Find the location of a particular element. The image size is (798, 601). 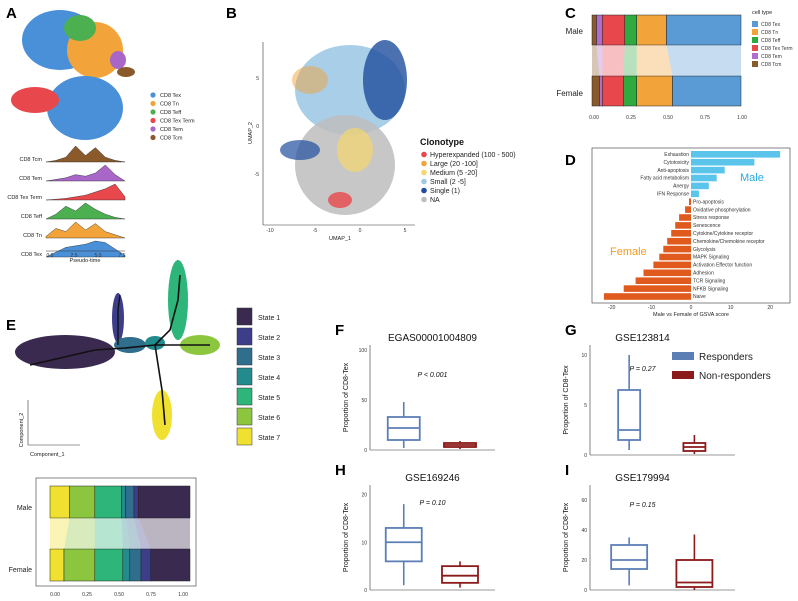

panel-letter-i: I is located at coordinates (567, 470).